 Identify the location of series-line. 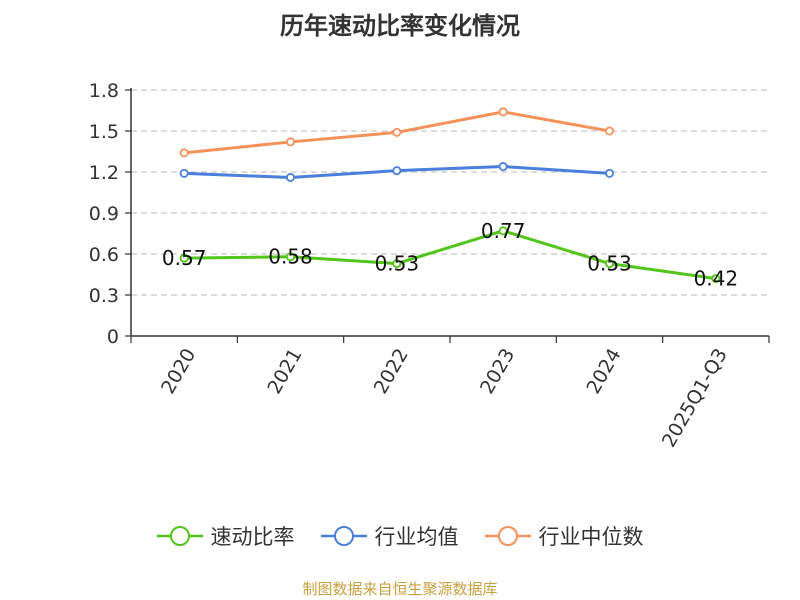
(450, 255).